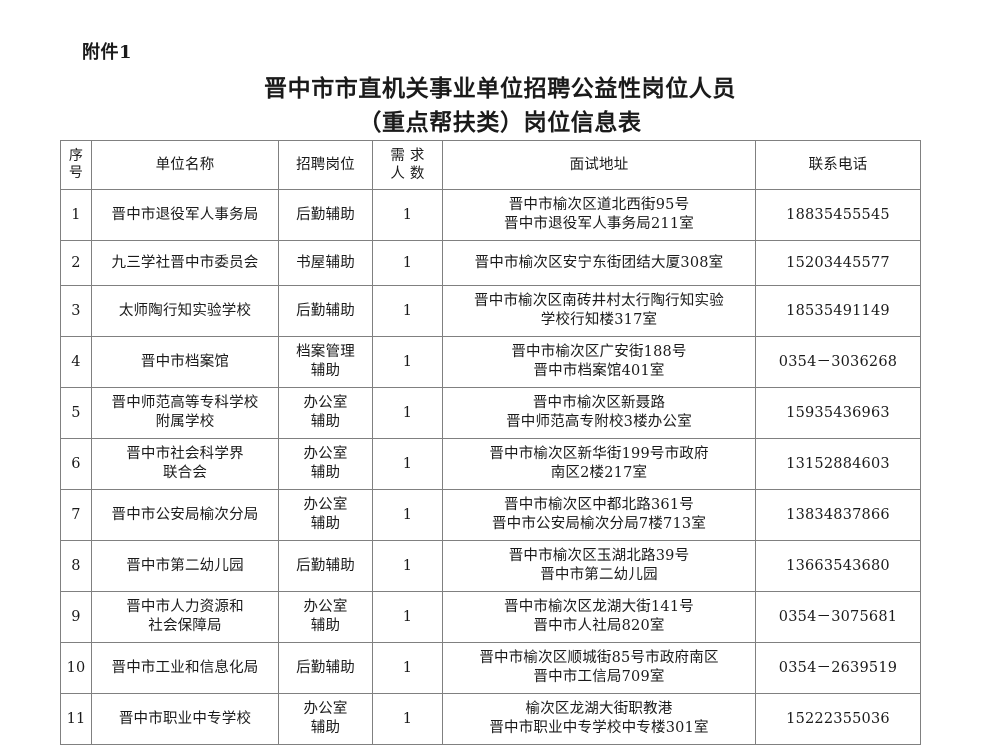 This screenshot has width=1000, height=745. I want to click on cell-address-line-1: 晋中市榆次区广安街188号, so click(599, 352).